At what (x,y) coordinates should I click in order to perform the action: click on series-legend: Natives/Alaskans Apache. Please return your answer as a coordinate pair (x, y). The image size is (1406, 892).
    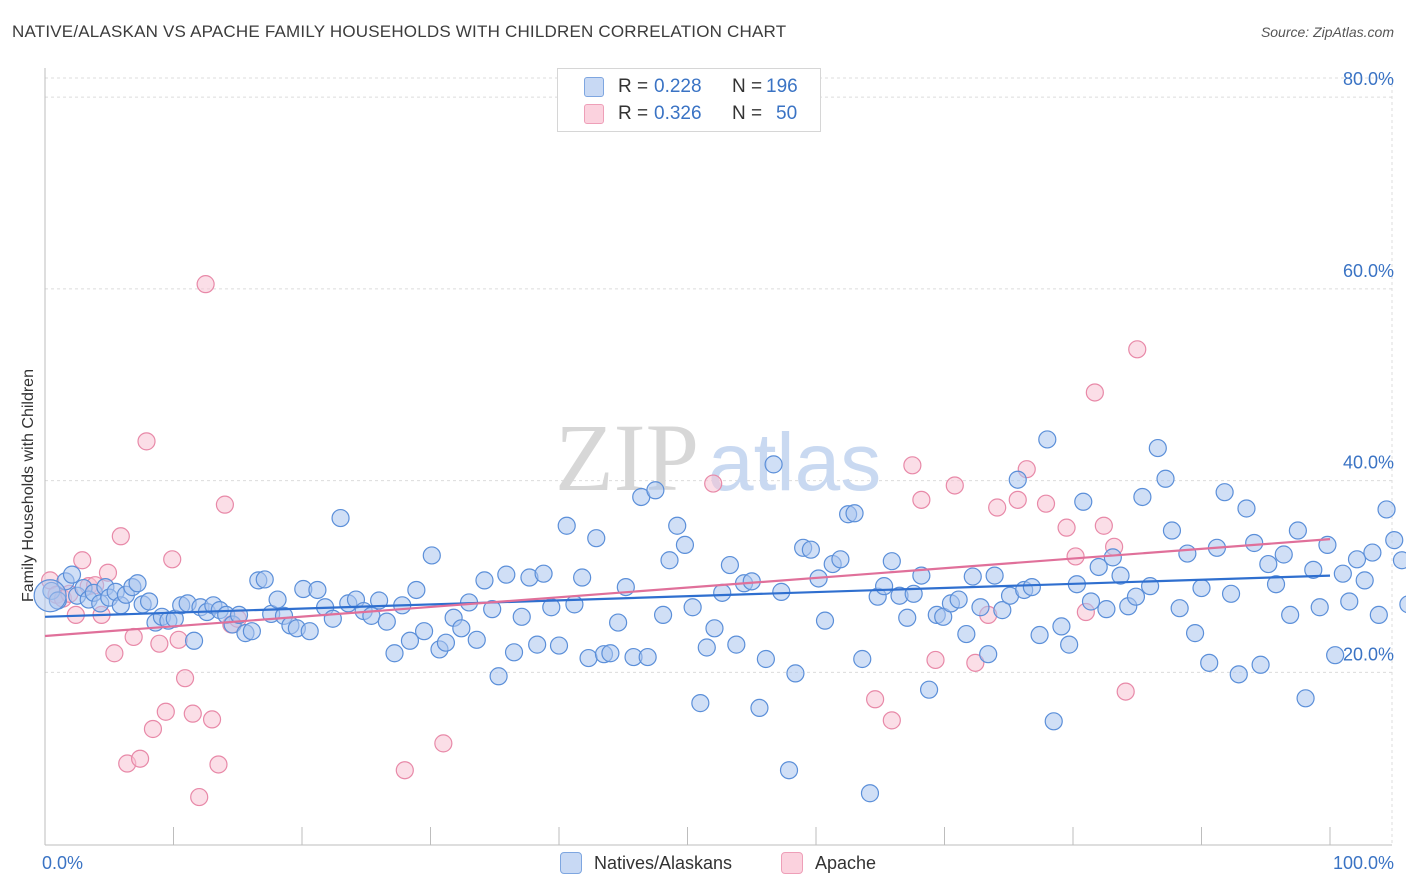
    Looking at the image, I should click on (703, 865).